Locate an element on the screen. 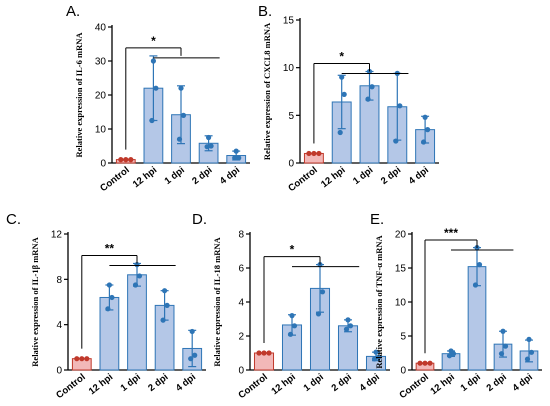 This screenshot has height=406, width=550. y-axis-label: Relative expression of TNF-α mRNA is located at coordinates (379, 301).